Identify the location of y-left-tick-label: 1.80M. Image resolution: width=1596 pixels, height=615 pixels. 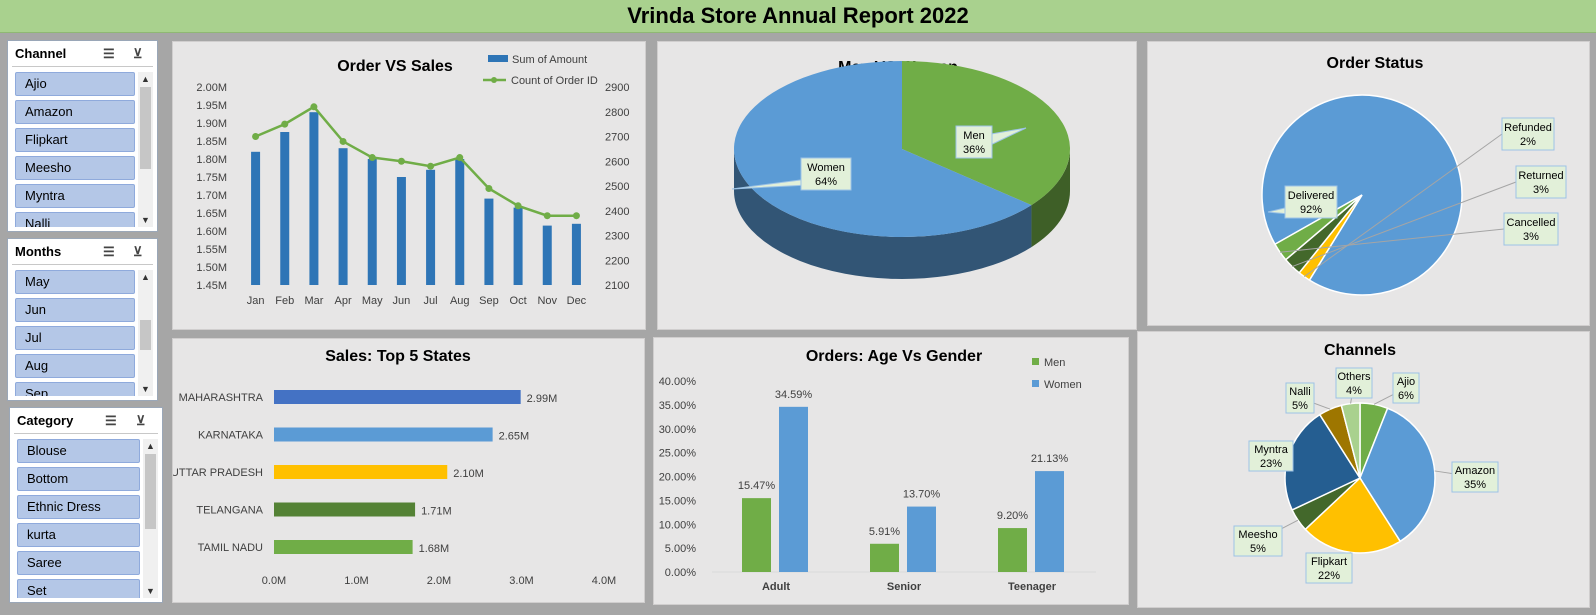
(211, 160).